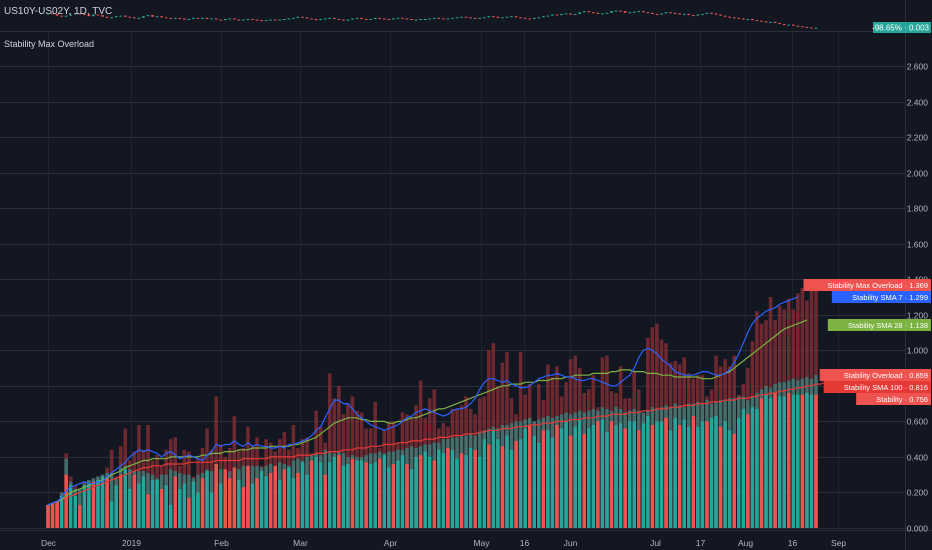  I want to click on symbol-label: US10Y-US02Y, 1D, TVC, so click(58, 11).